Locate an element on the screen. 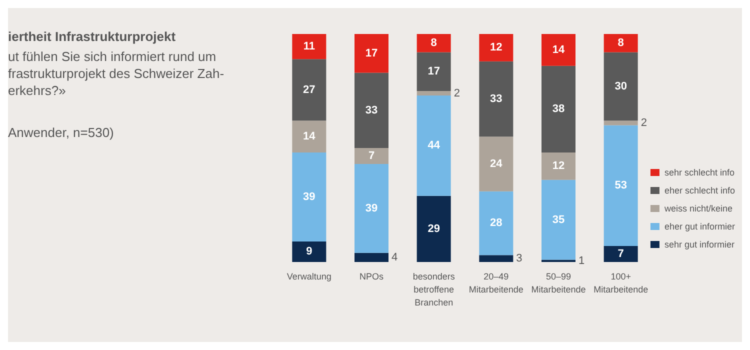 Image resolution: width=750 pixels, height=350 pixels. x-tick-label: 50–99 Mitarbeitende is located at coordinates (558, 283).